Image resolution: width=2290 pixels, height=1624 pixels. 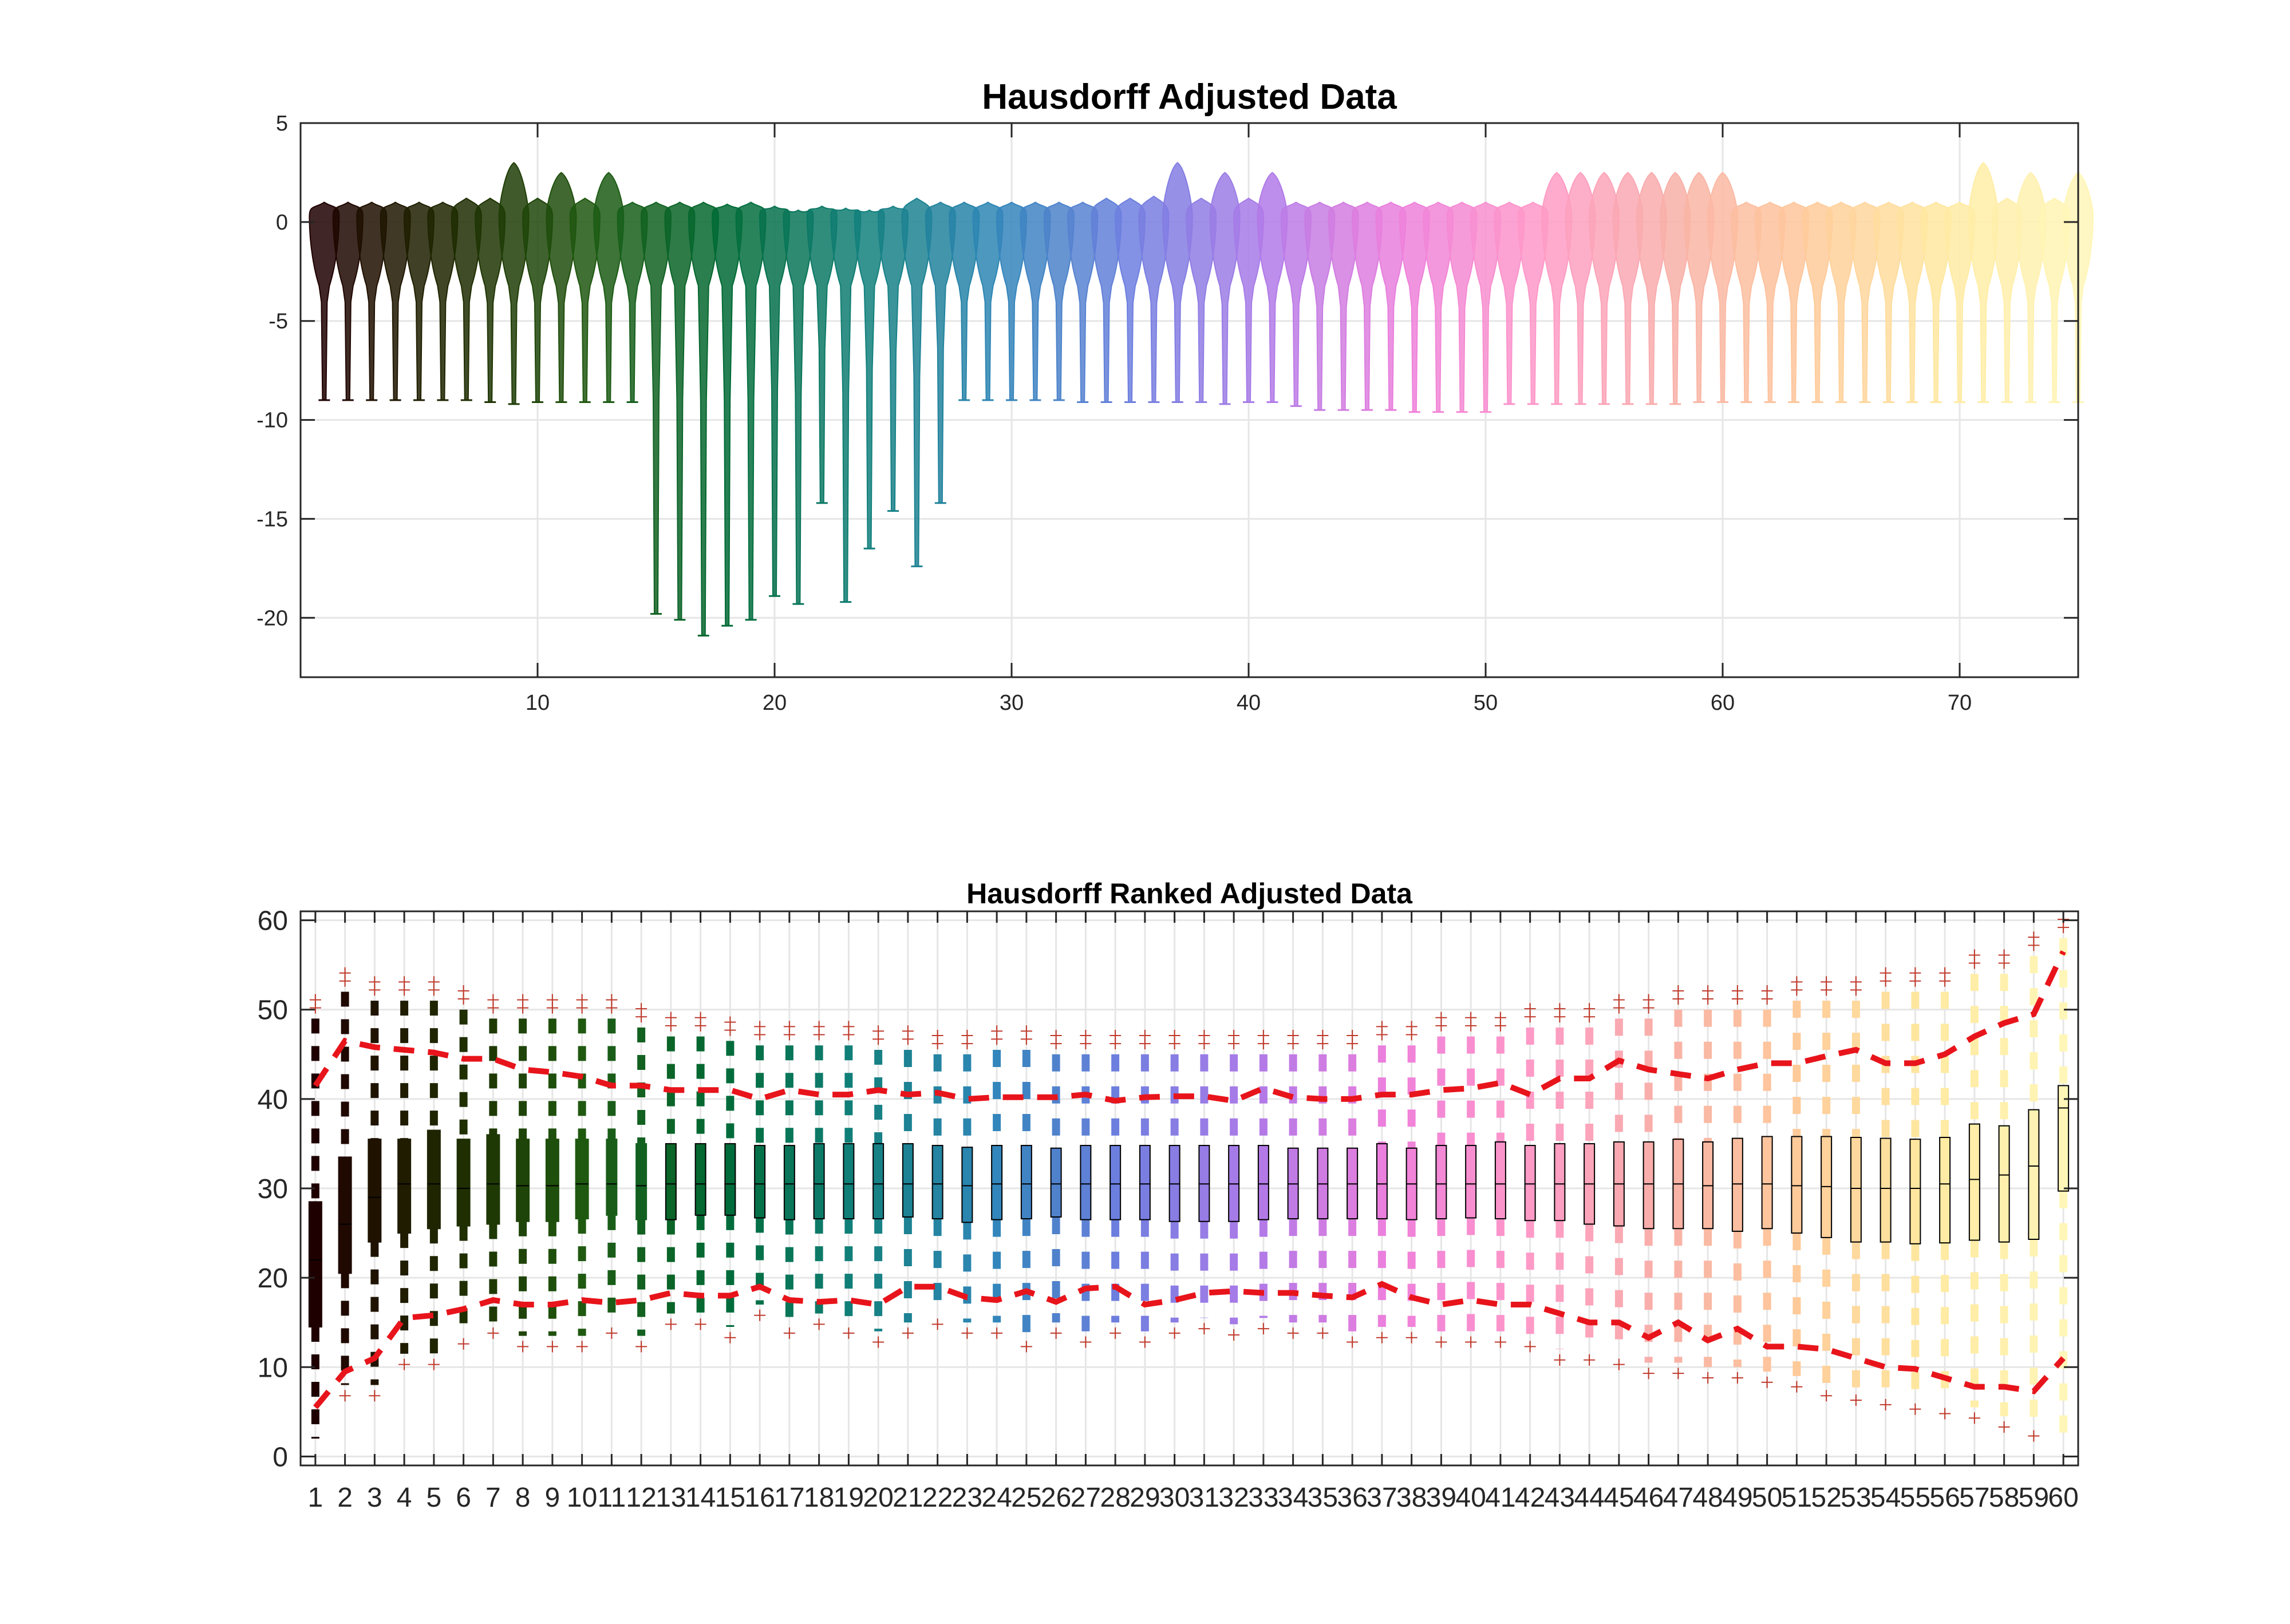 What do you see at coordinates (2004, 1498) in the screenshot?
I see `x-tick-label: 58` at bounding box center [2004, 1498].